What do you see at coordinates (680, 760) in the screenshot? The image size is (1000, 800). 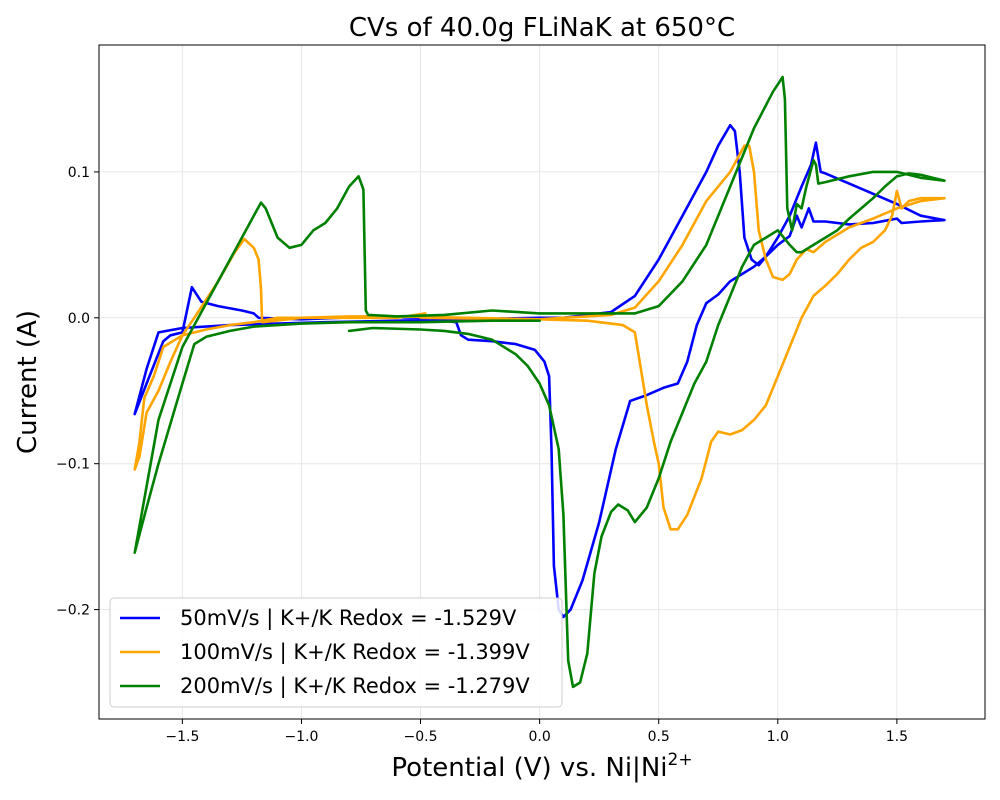 I see `x-axis-title-superscript: 2+` at bounding box center [680, 760].